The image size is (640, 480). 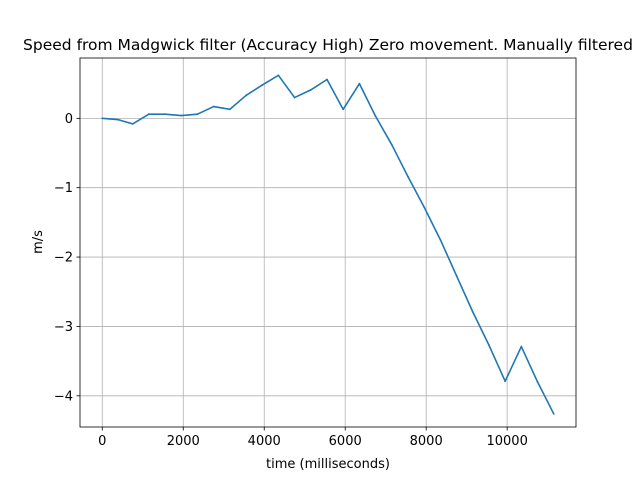 I want to click on y-axis-label: m/s, so click(x=38, y=242).